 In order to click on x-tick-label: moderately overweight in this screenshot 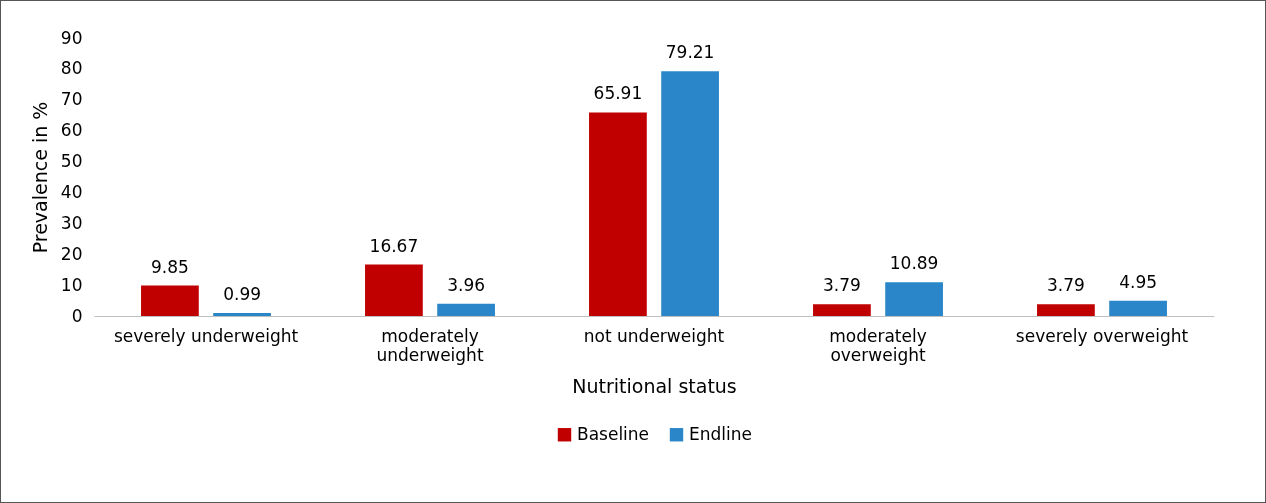, I will do `click(878, 345)`.